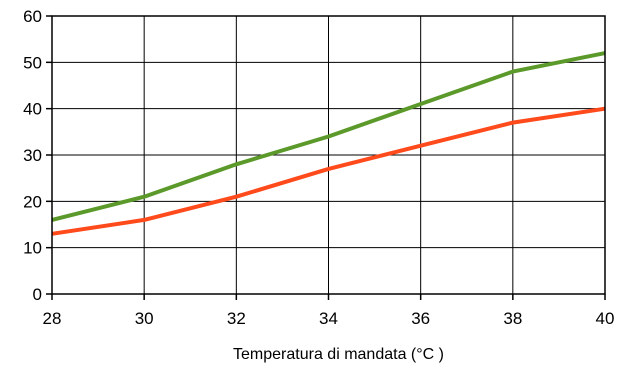  What do you see at coordinates (512, 318) in the screenshot?
I see `x-tick-label: 38` at bounding box center [512, 318].